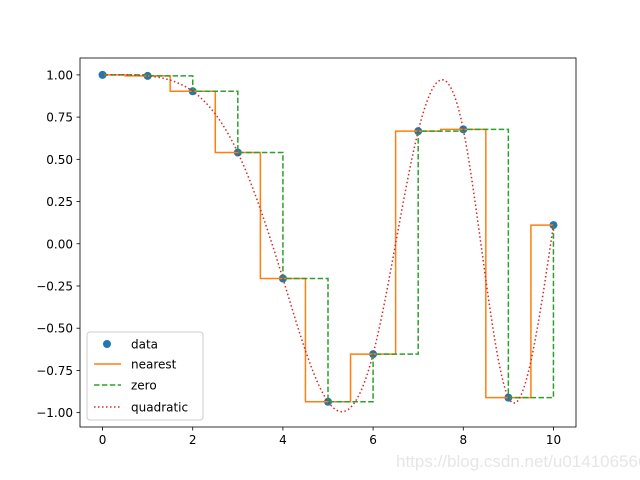 The height and width of the screenshot is (480, 640). Describe the element at coordinates (59, 244) in the screenshot. I see `y-tick-label: 0.00` at that location.